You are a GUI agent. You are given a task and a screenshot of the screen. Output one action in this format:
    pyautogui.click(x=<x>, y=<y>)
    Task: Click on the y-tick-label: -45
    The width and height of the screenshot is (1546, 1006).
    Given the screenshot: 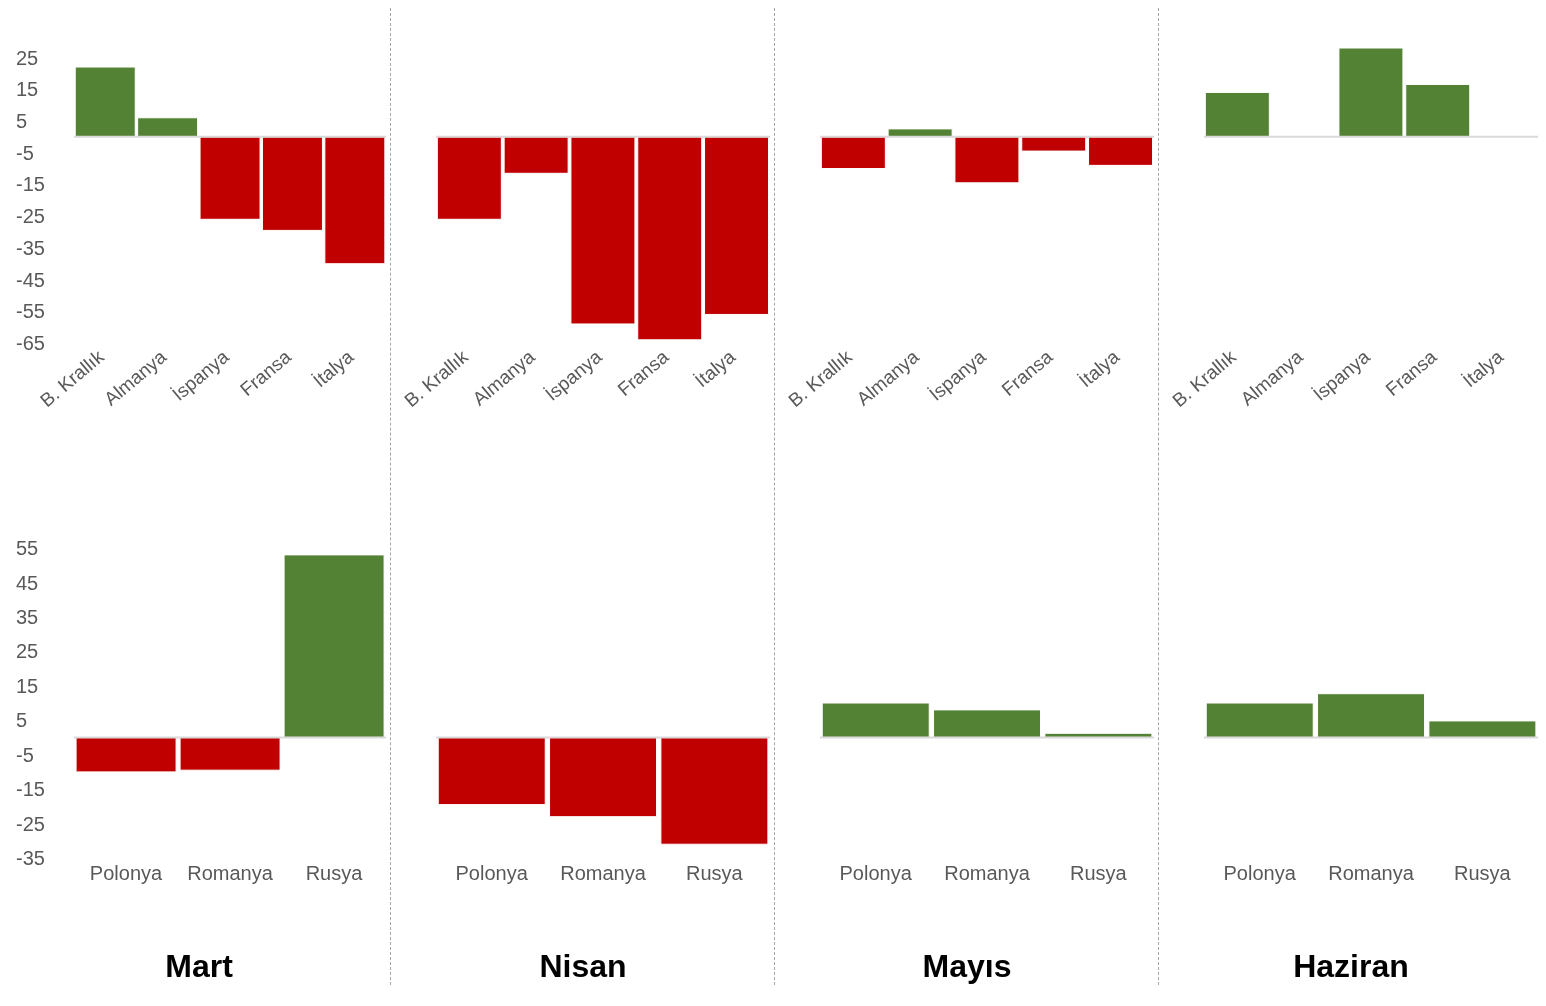 What is the action you would take?
    pyautogui.click(x=30, y=279)
    